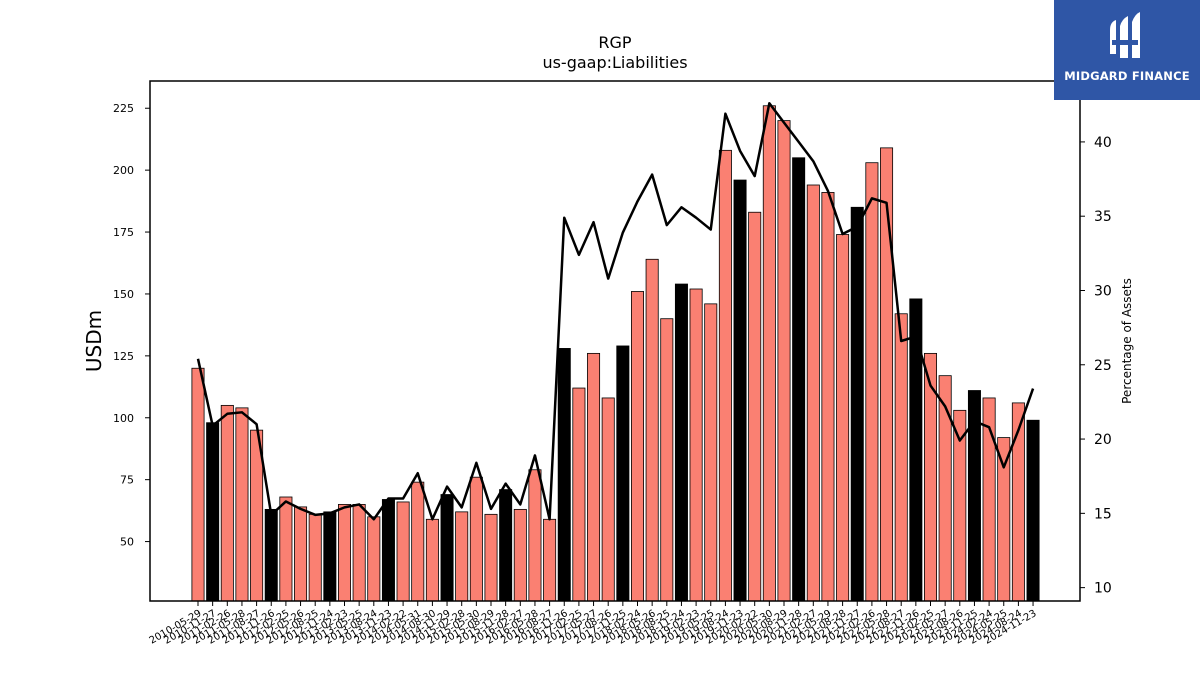 The width and height of the screenshot is (1200, 675). I want to click on y-tick-label: 75, so click(127, 480).